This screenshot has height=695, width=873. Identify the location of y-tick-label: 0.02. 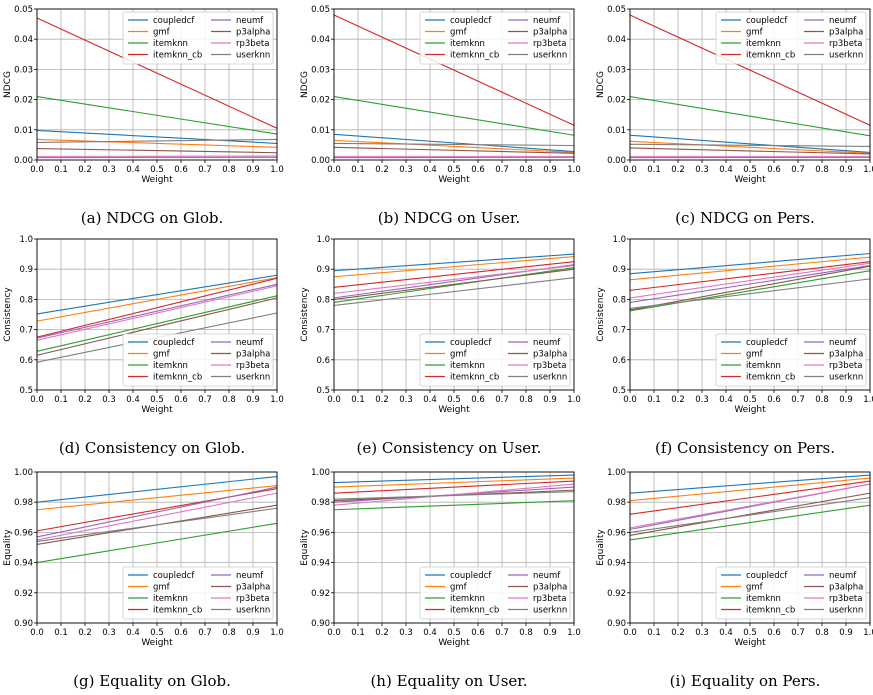
(23, 101).